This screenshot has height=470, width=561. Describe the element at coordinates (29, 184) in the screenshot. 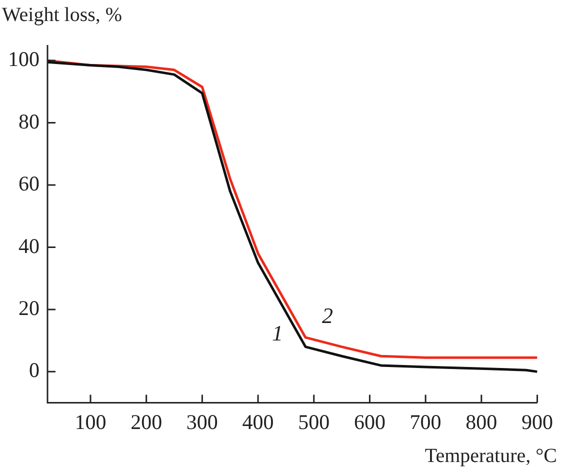

I see `y-tick-label: 60` at that location.